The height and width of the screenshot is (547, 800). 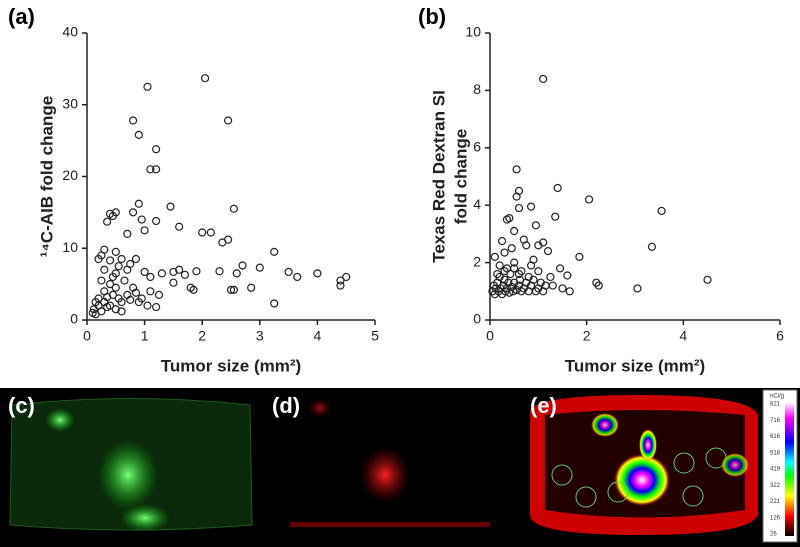 I want to click on image-c, so click(x=131, y=465).